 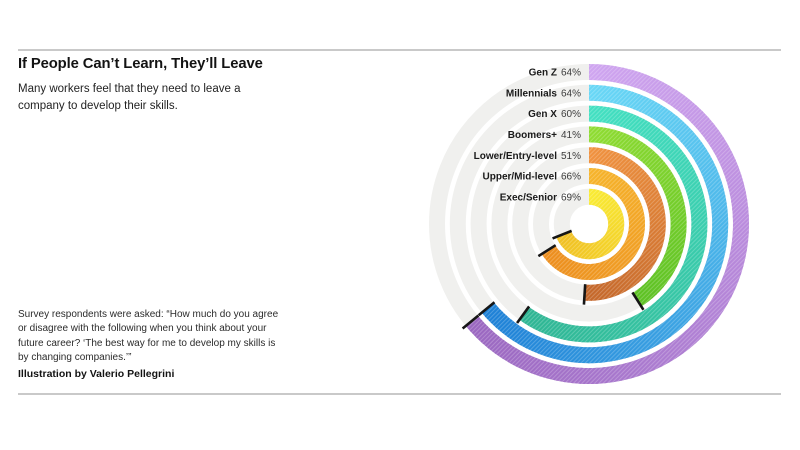 What do you see at coordinates (544, 135) in the screenshot?
I see `ring-label-boomers: Boomers+ 41%` at bounding box center [544, 135].